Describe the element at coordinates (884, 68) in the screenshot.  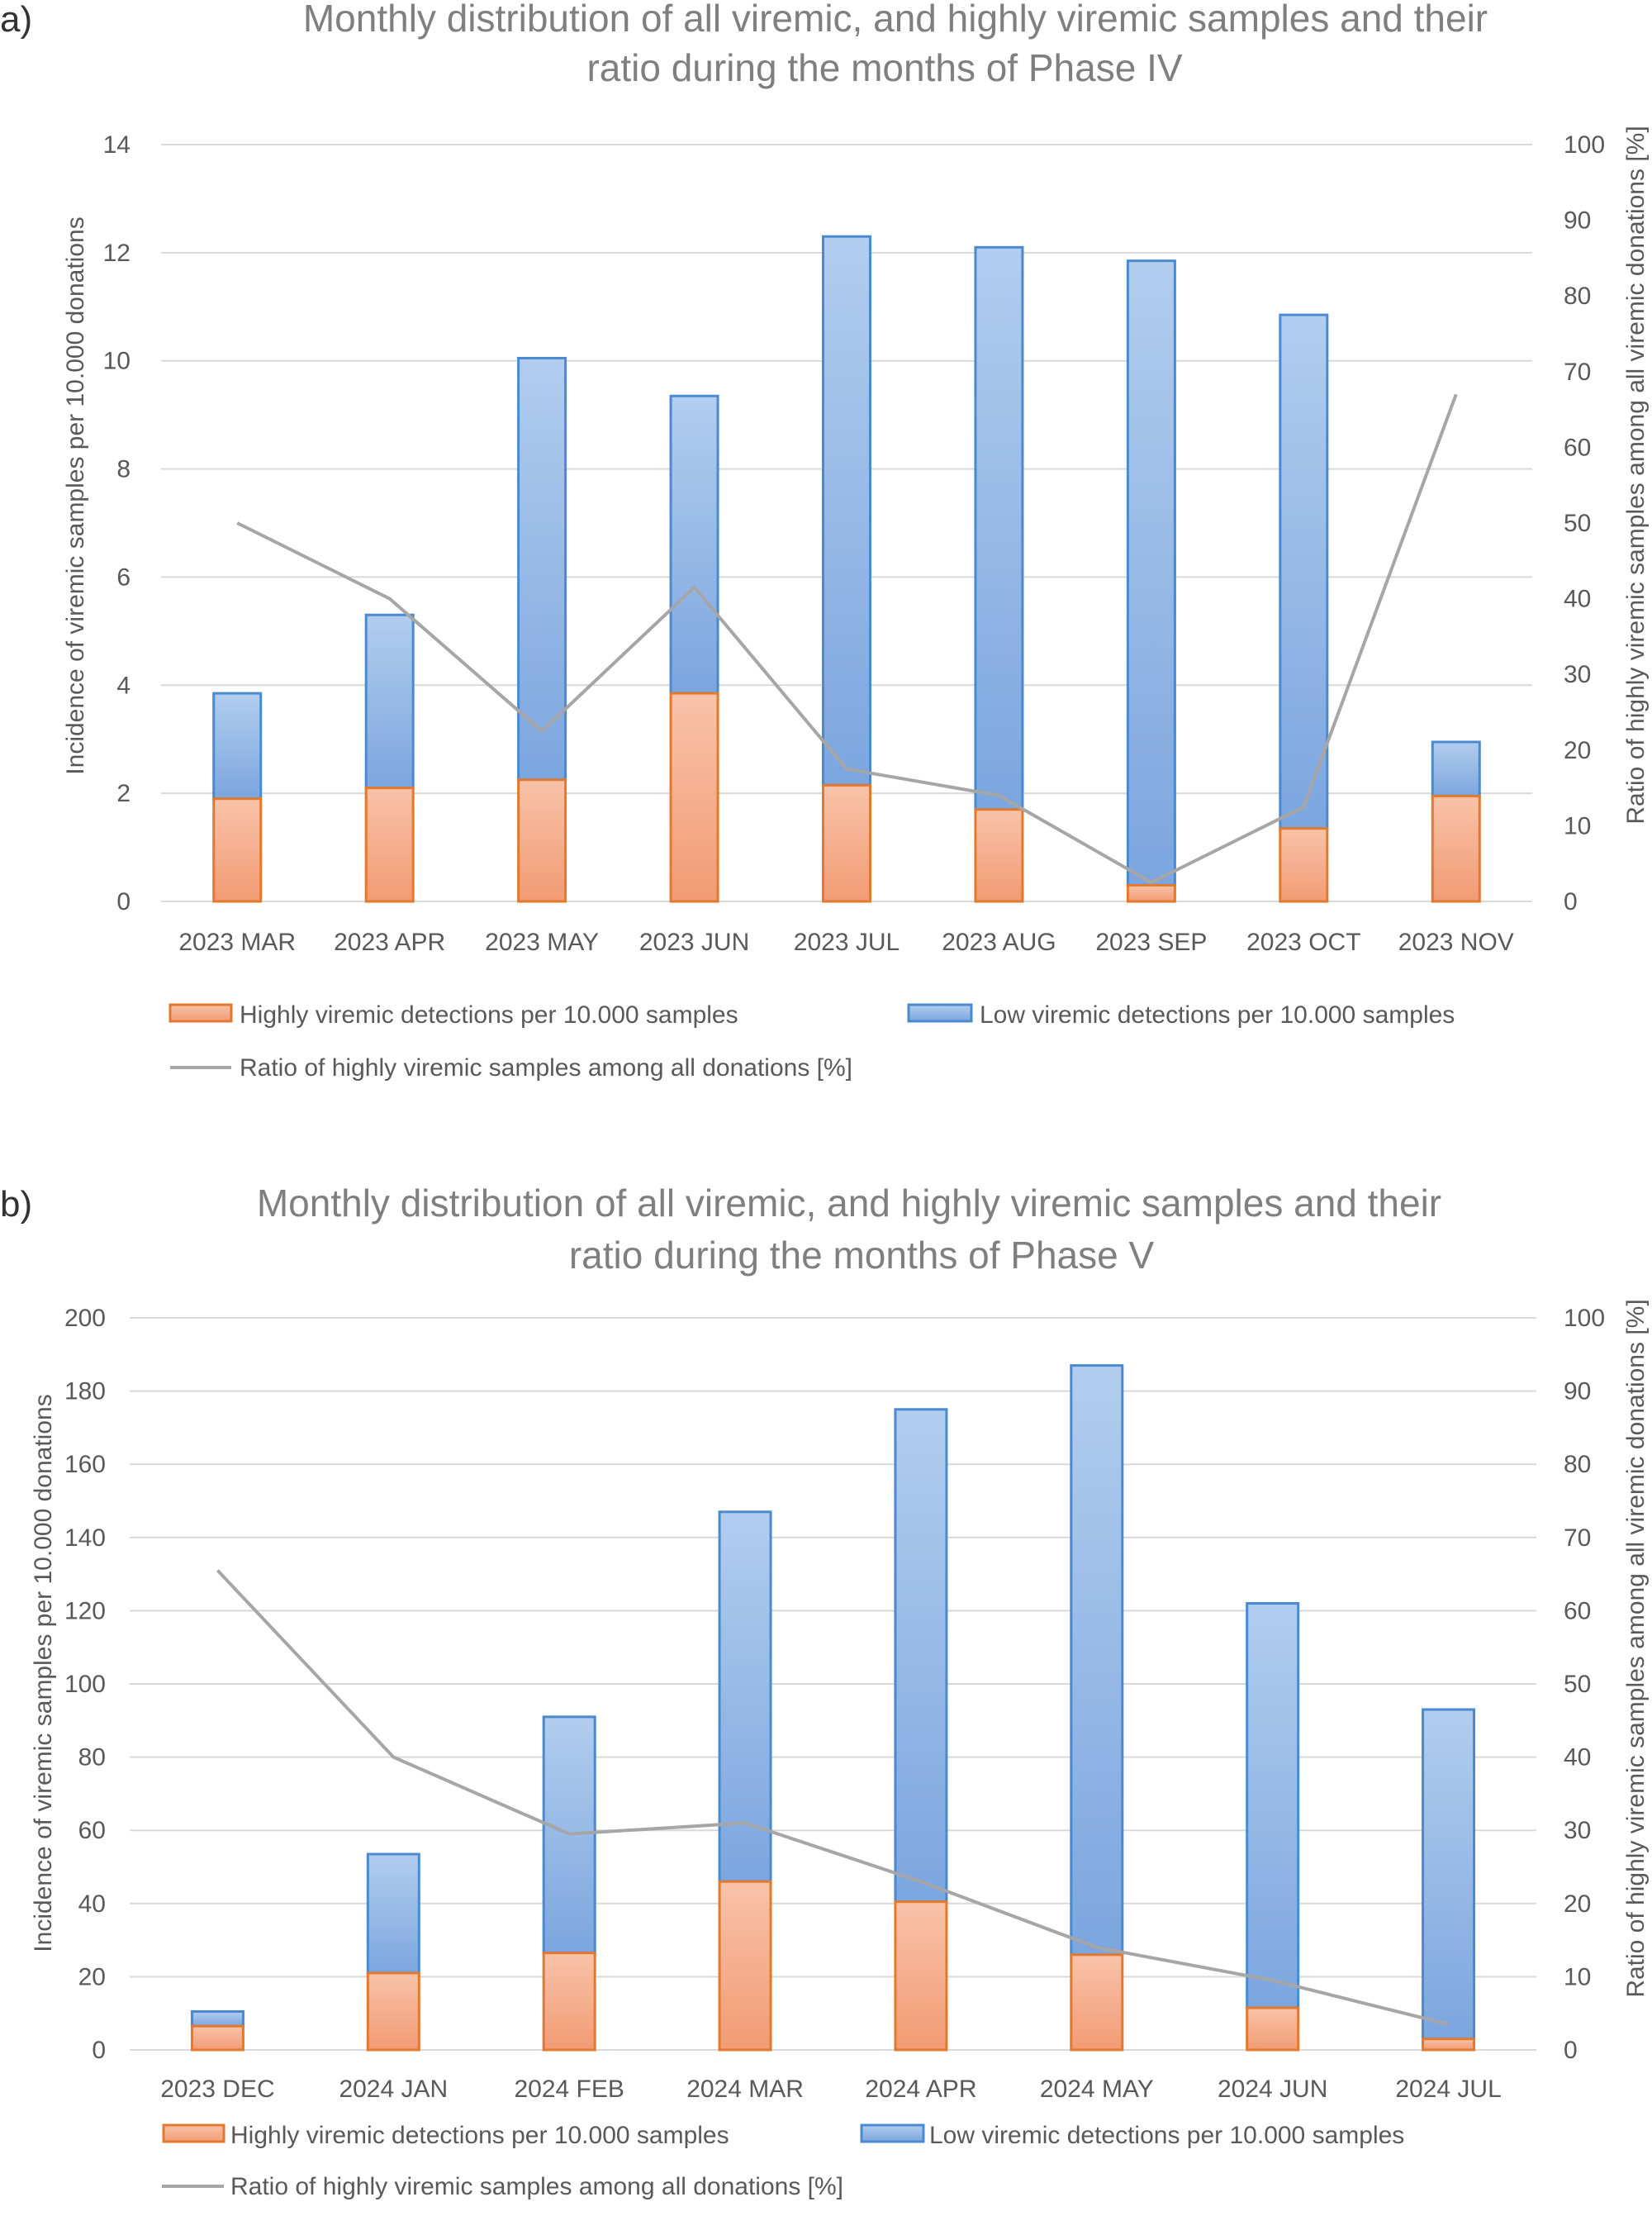
I see `chart-title-line-2: ratio during the months of Phase IV` at that location.